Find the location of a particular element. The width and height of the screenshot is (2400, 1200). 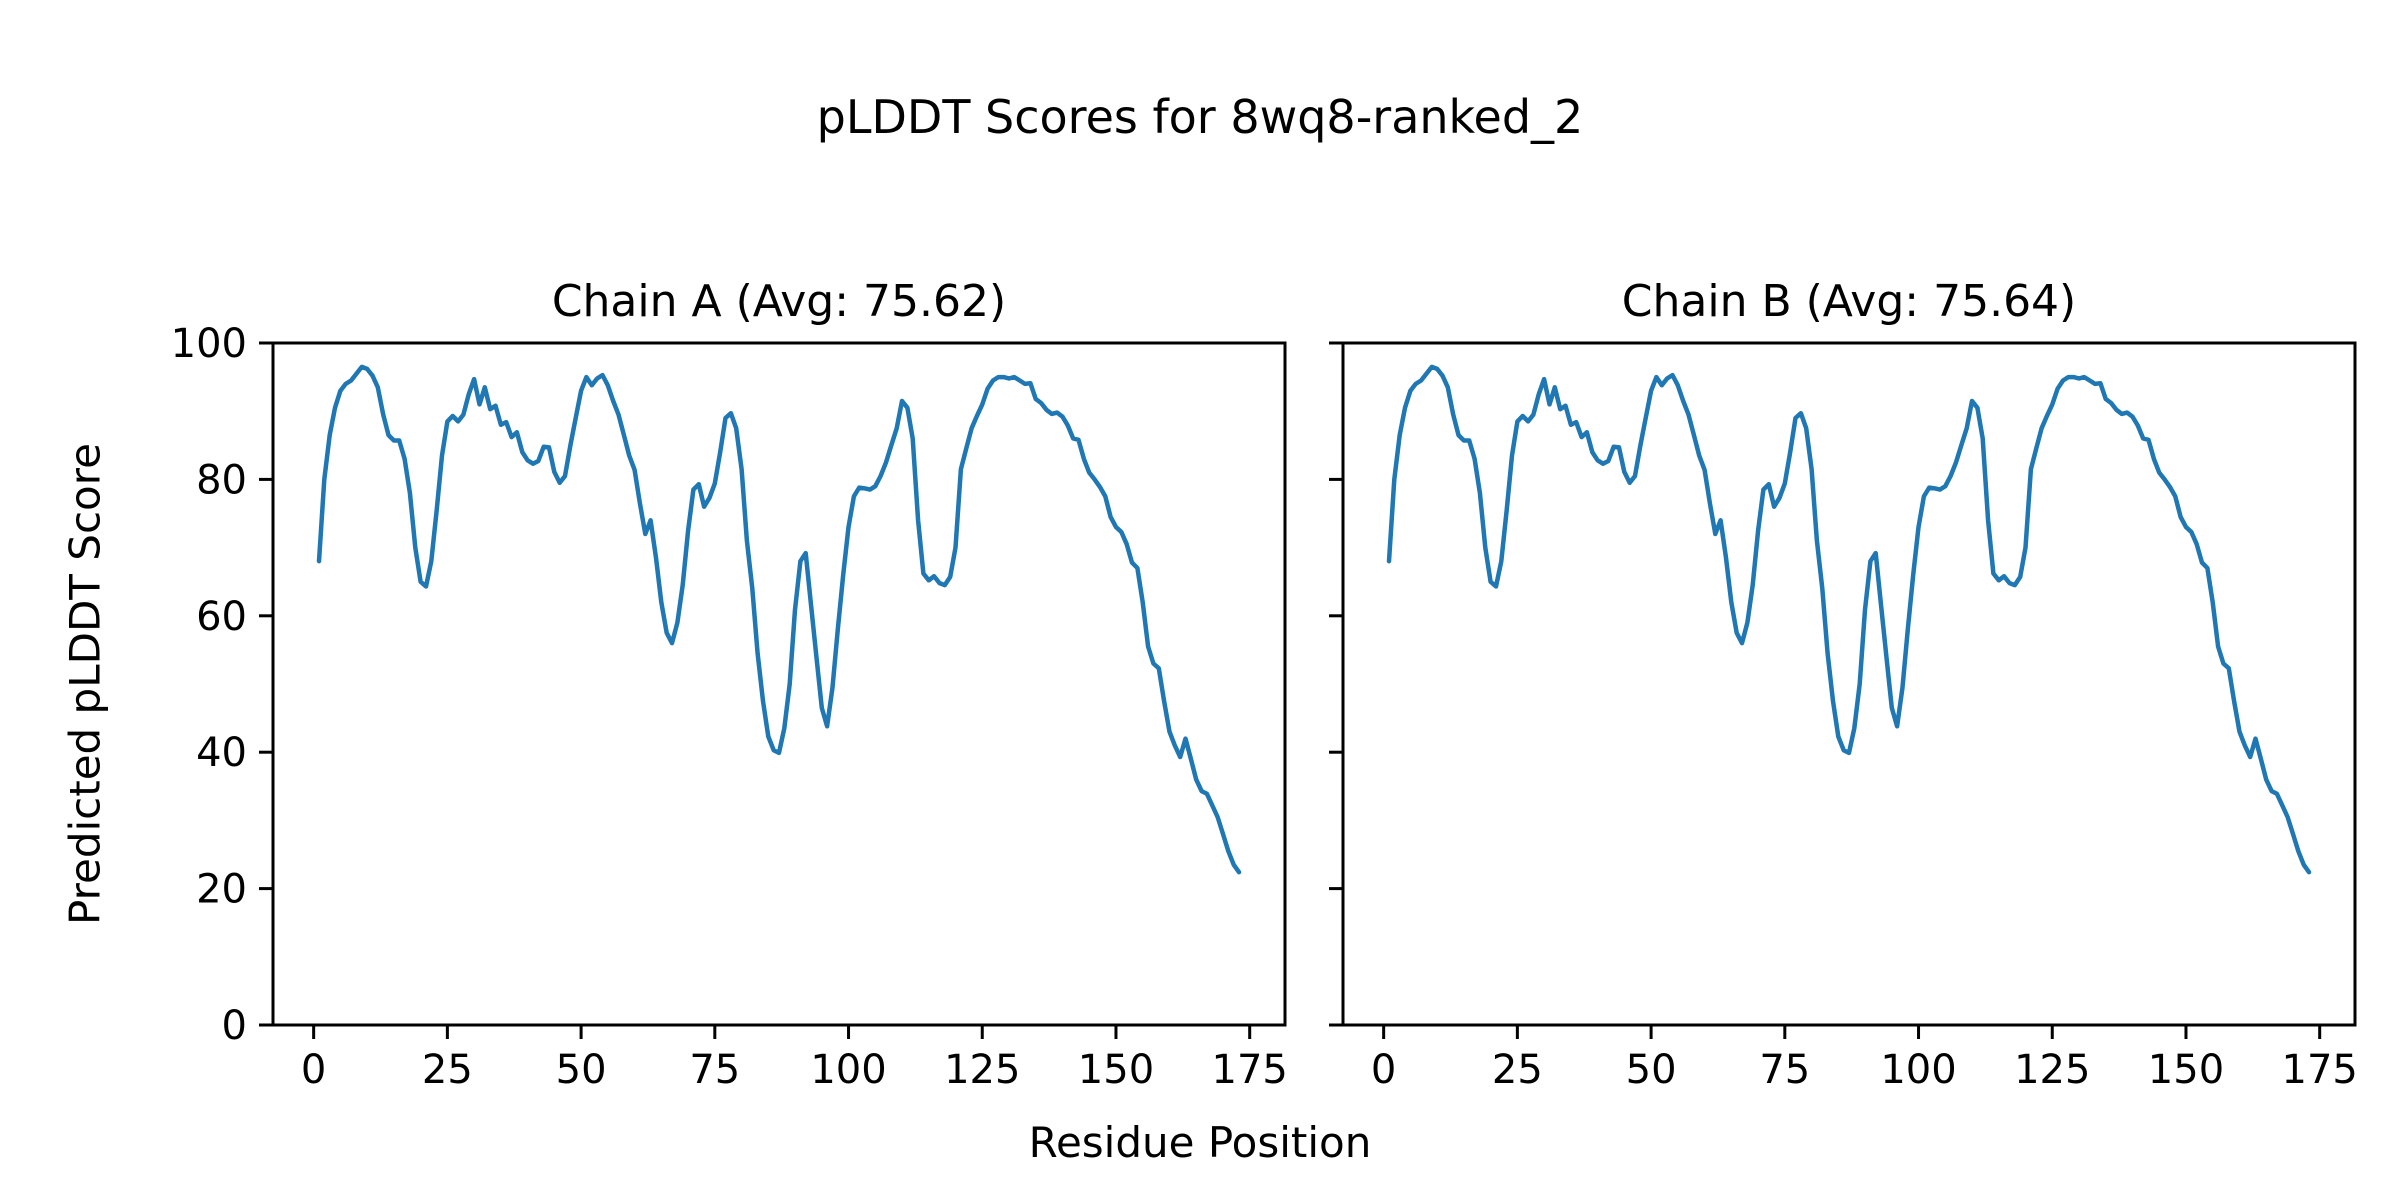

y-tick-label: 80 is located at coordinates (221, 480).